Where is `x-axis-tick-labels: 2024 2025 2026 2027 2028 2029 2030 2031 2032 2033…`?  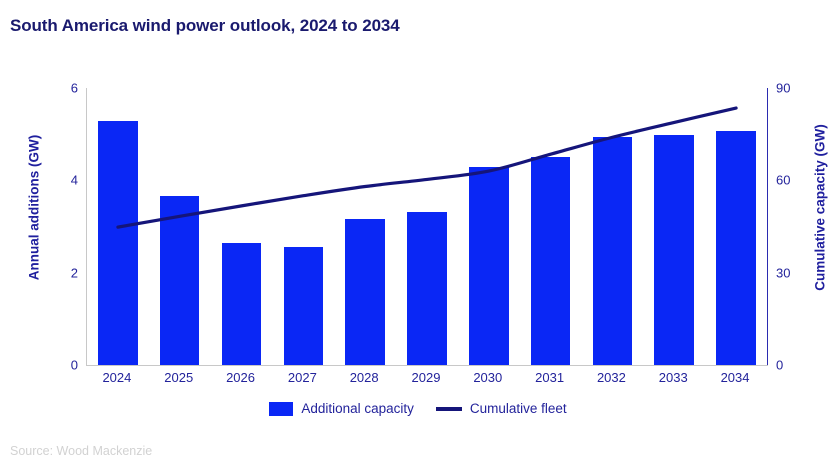 x-axis-tick-labels: 2024 2025 2026 2027 2028 2029 2030 2031 2032 2033… is located at coordinates (426, 377).